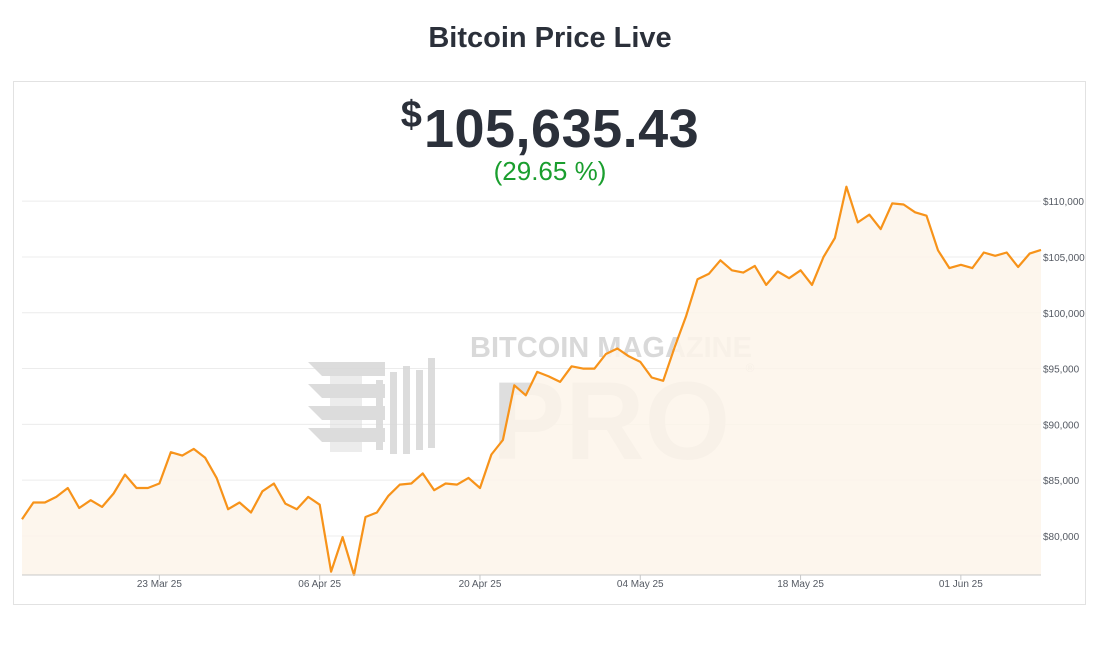 Image resolution: width=1100 pixels, height=650 pixels. What do you see at coordinates (319, 584) in the screenshot?
I see `x-tick-label: 06 Apr 25` at bounding box center [319, 584].